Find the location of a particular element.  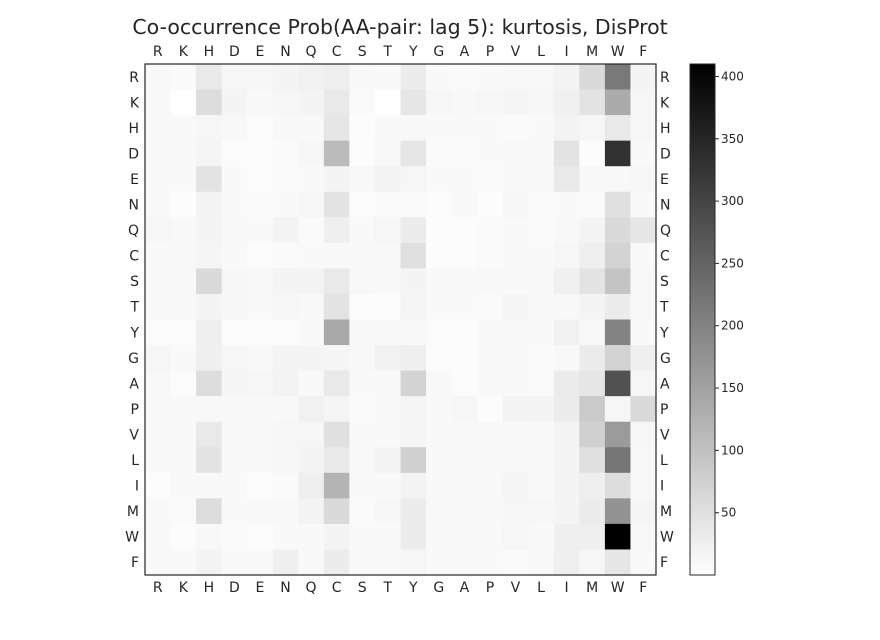

heatmap-cell-D-H is located at coordinates (209, 153).